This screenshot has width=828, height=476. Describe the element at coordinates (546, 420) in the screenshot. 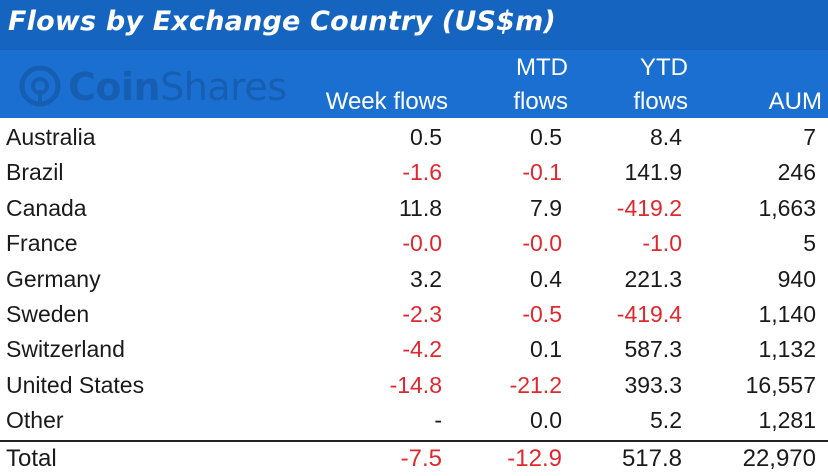

I see `mtd-flow-value: 0.0` at that location.